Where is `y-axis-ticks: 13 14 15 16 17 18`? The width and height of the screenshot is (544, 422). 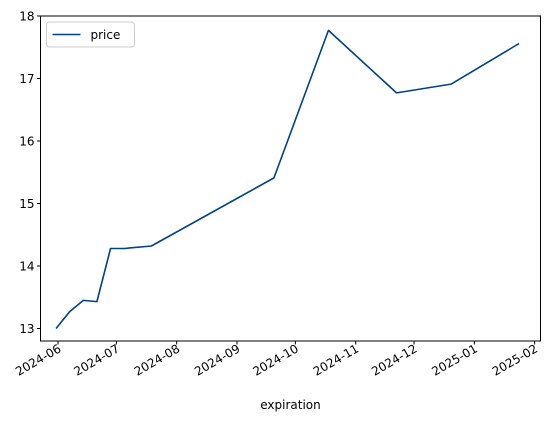 y-axis-ticks: 13 14 15 16 17 18 is located at coordinates (30, 173).